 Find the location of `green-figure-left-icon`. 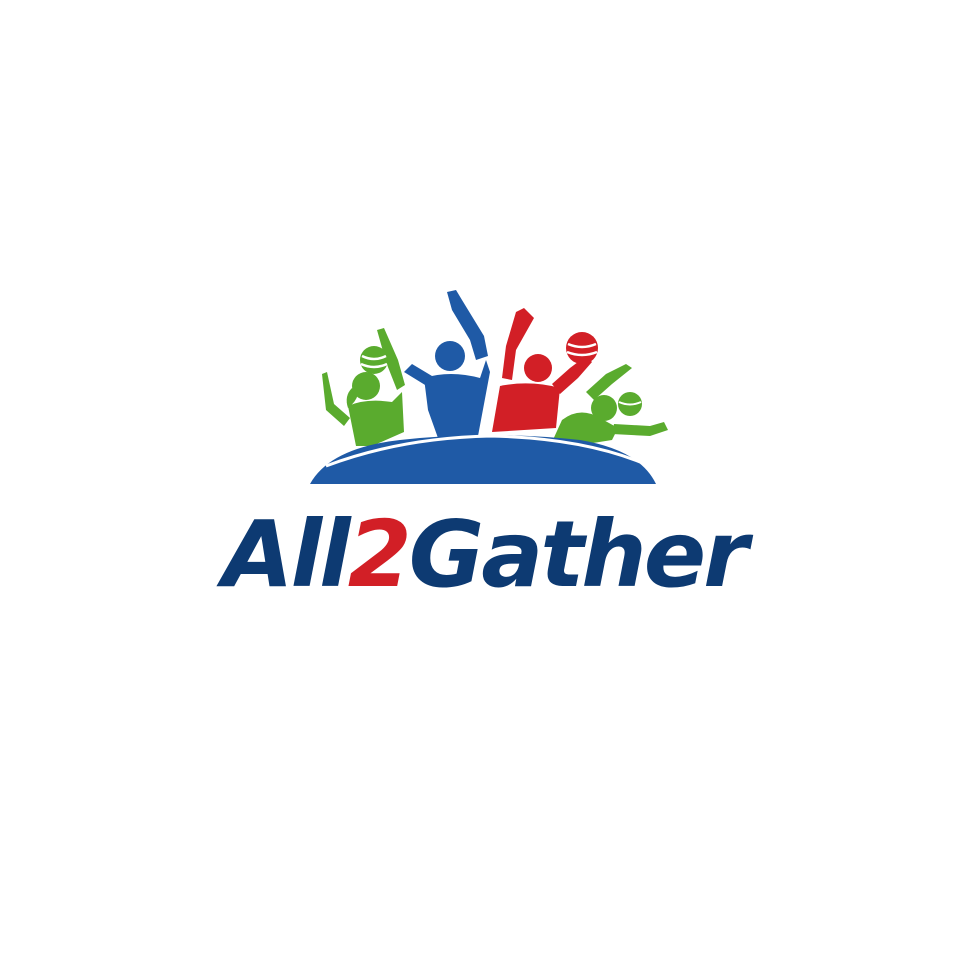

green-figure-left-icon is located at coordinates (363, 387).